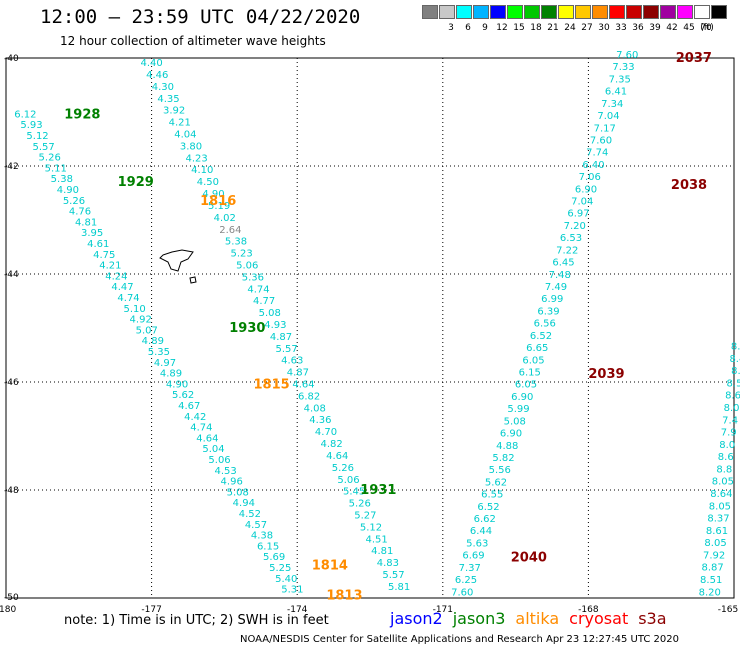  Describe the element at coordinates (11, 491) in the screenshot. I see `latitude-label: -48` at that location.